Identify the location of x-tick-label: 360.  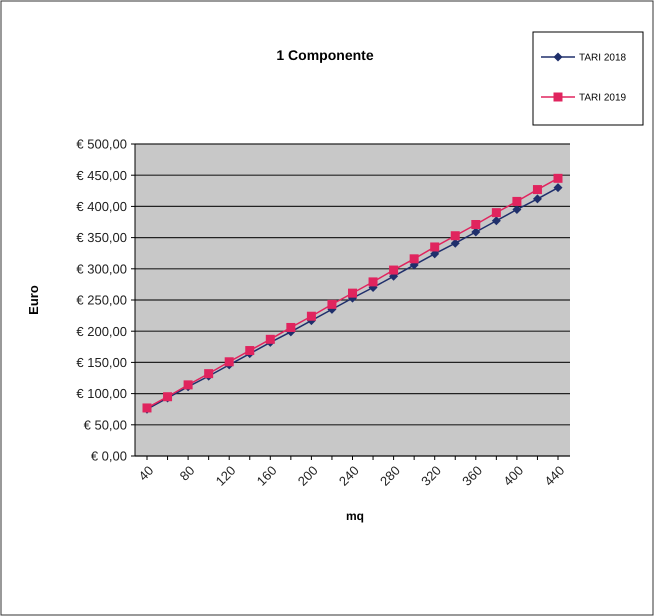
(472, 475).